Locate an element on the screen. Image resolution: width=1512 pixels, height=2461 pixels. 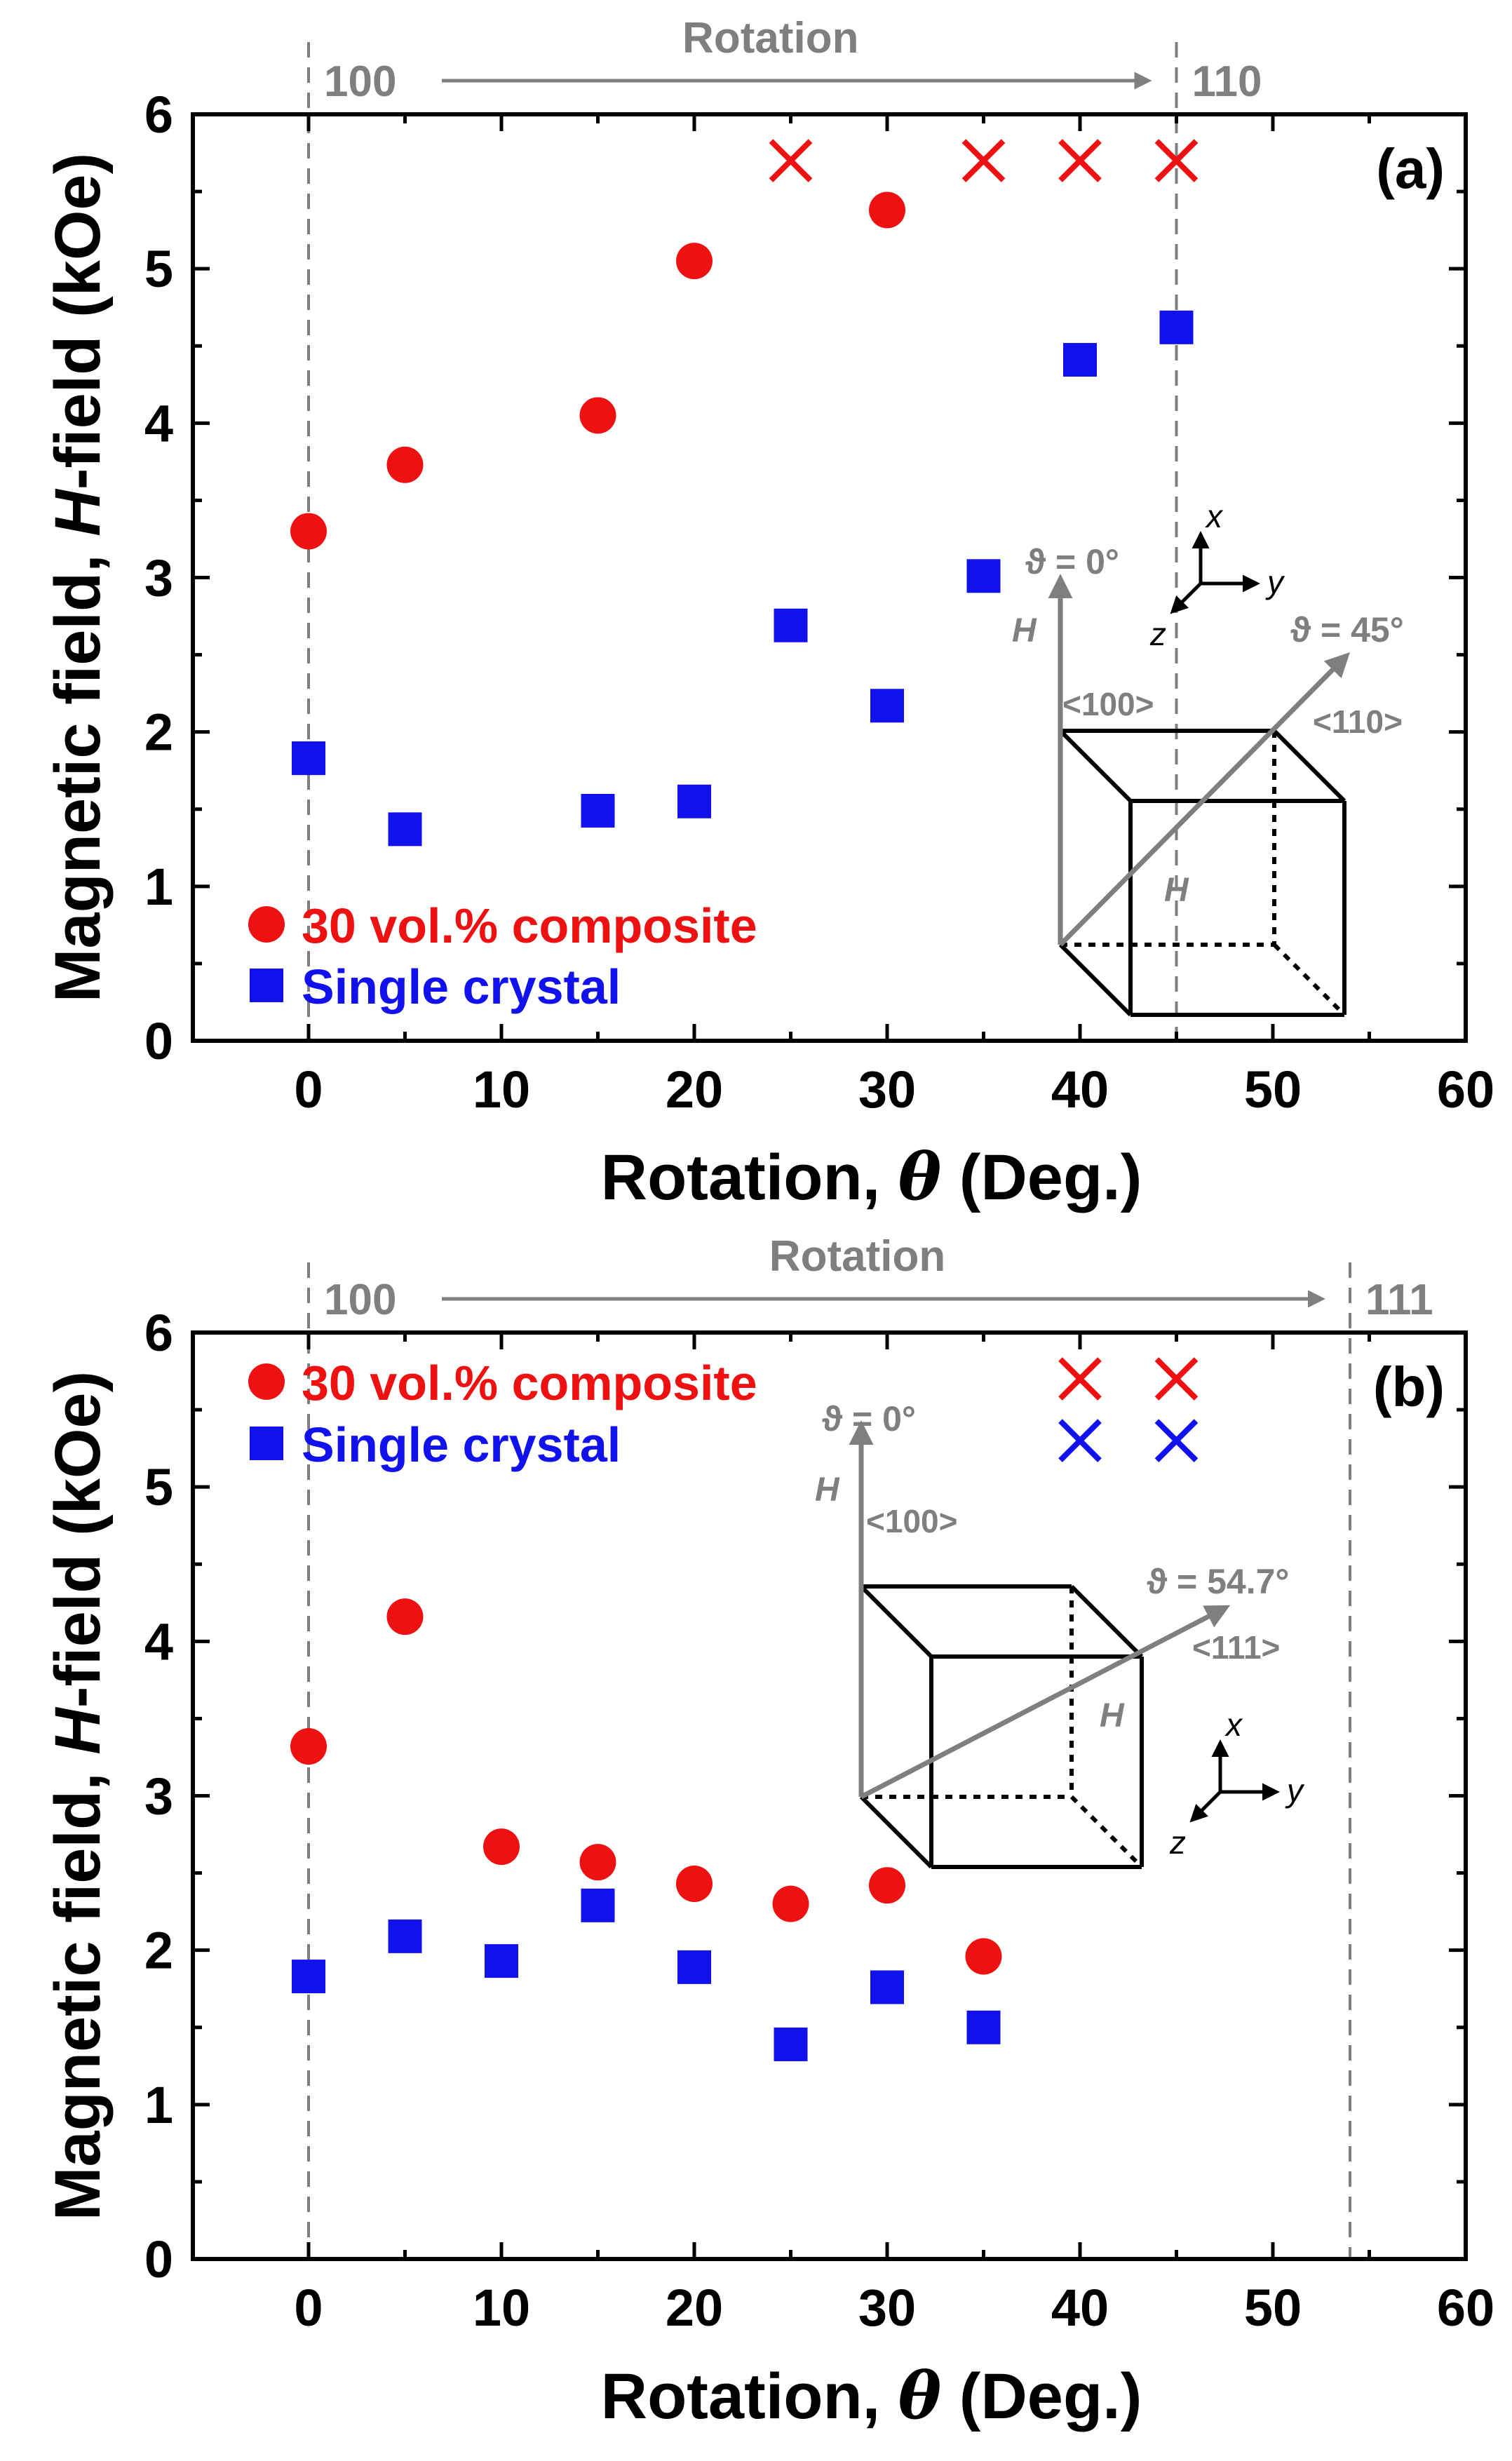
y-tick-label: 0 is located at coordinates (158, 1041).